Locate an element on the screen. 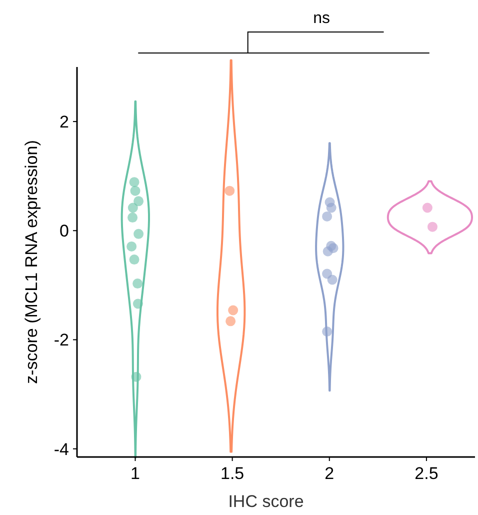  text: ns is located at coordinates (321, 18).